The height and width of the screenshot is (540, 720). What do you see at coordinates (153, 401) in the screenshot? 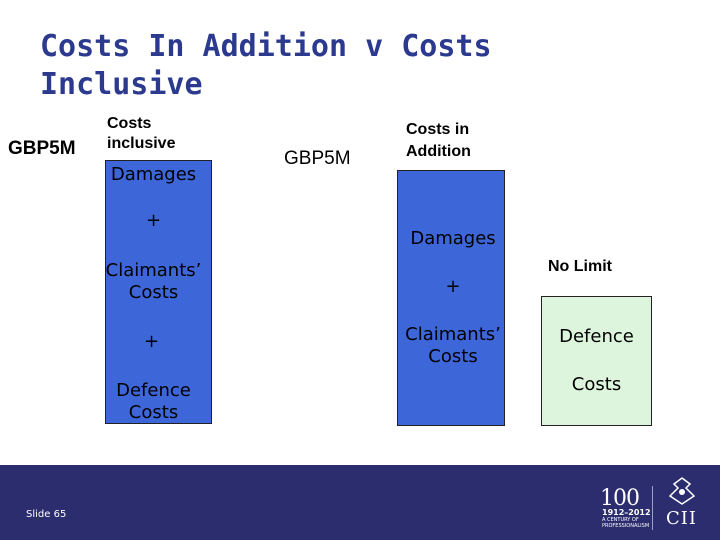
I see `left-defence-costs-label: Defence Costs` at bounding box center [153, 401].